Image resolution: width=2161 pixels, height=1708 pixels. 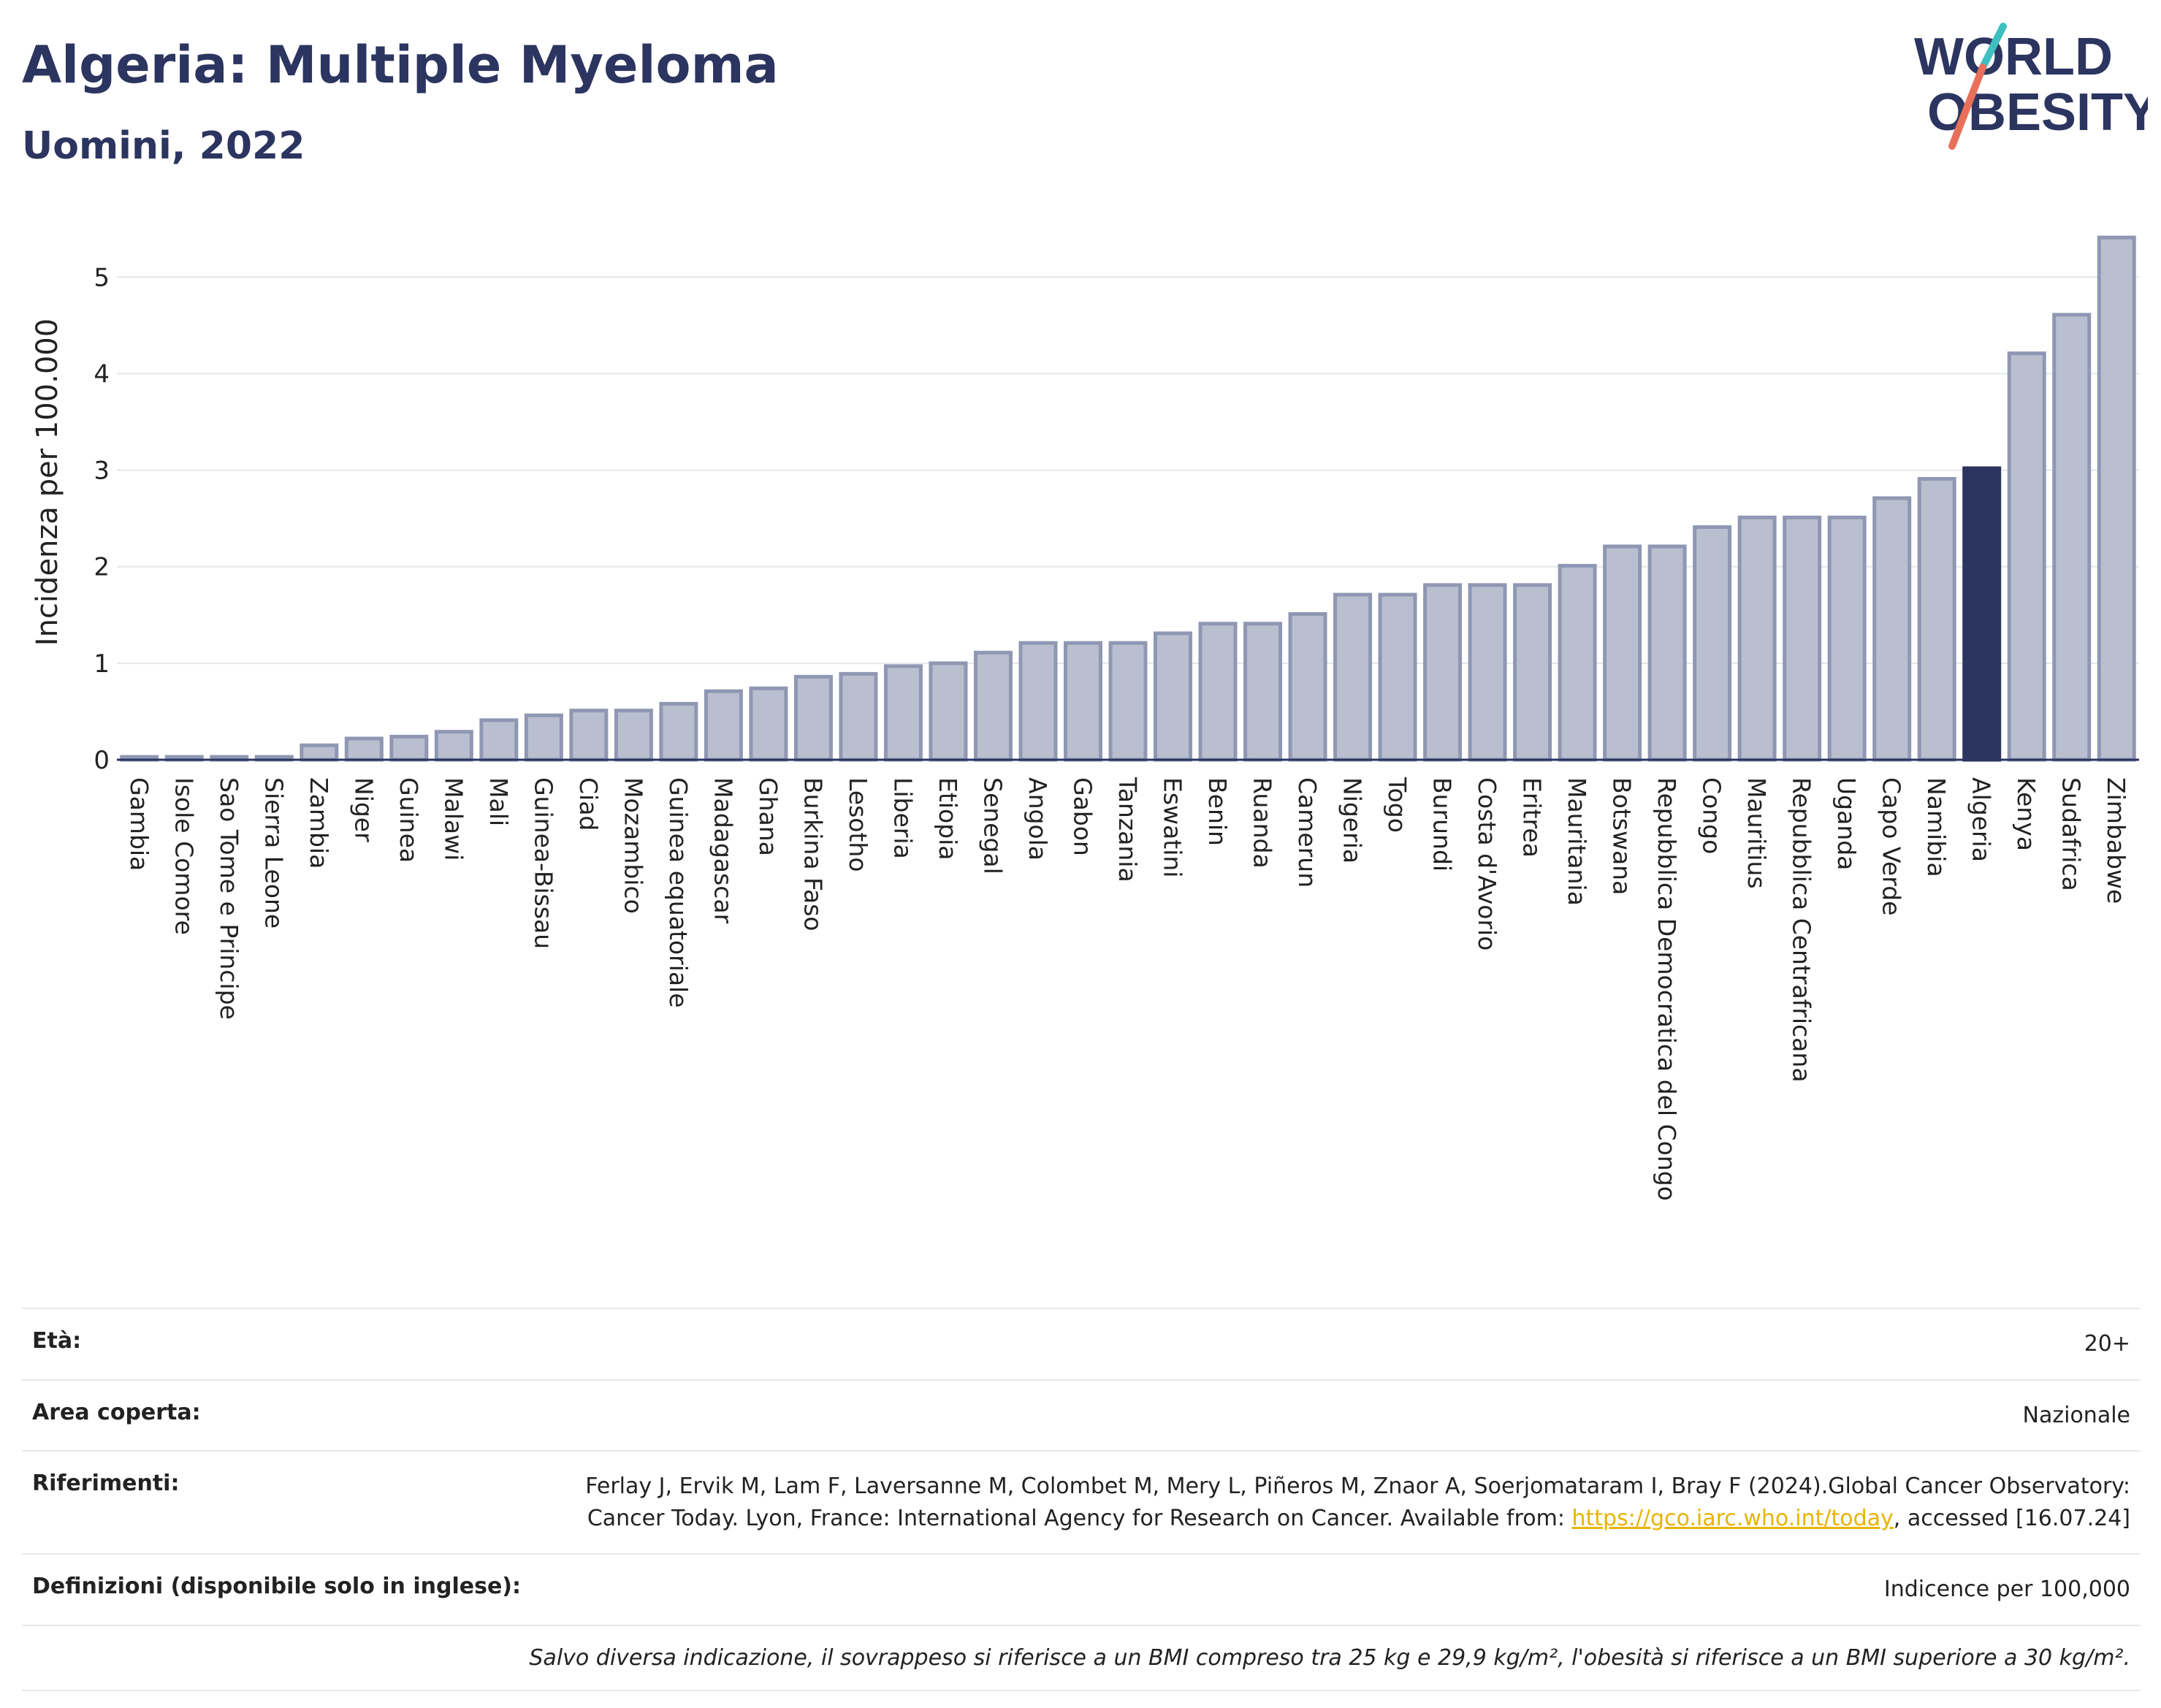 I want to click on x-tick-label: Niger, so click(x=363, y=810).